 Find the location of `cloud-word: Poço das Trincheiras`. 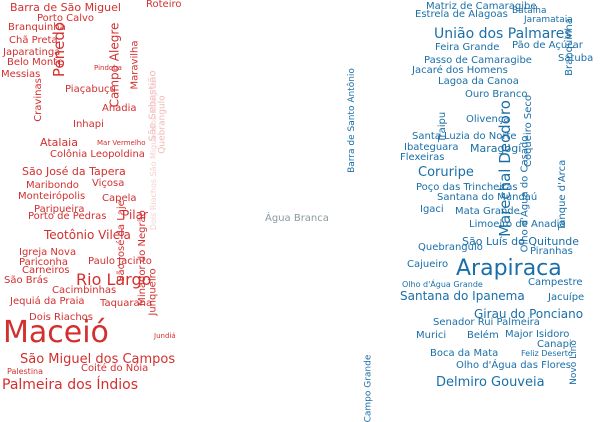

cloud-word: Poço das Trincheiras is located at coordinates (467, 187).